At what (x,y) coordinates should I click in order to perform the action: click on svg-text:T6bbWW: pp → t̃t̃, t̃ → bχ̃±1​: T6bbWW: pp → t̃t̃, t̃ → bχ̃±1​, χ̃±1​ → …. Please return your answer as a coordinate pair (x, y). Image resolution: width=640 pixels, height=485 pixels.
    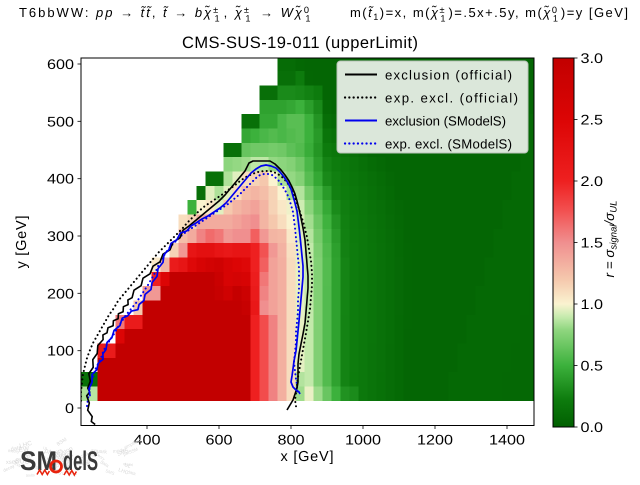
    Looking at the image, I should click on (165, 14).